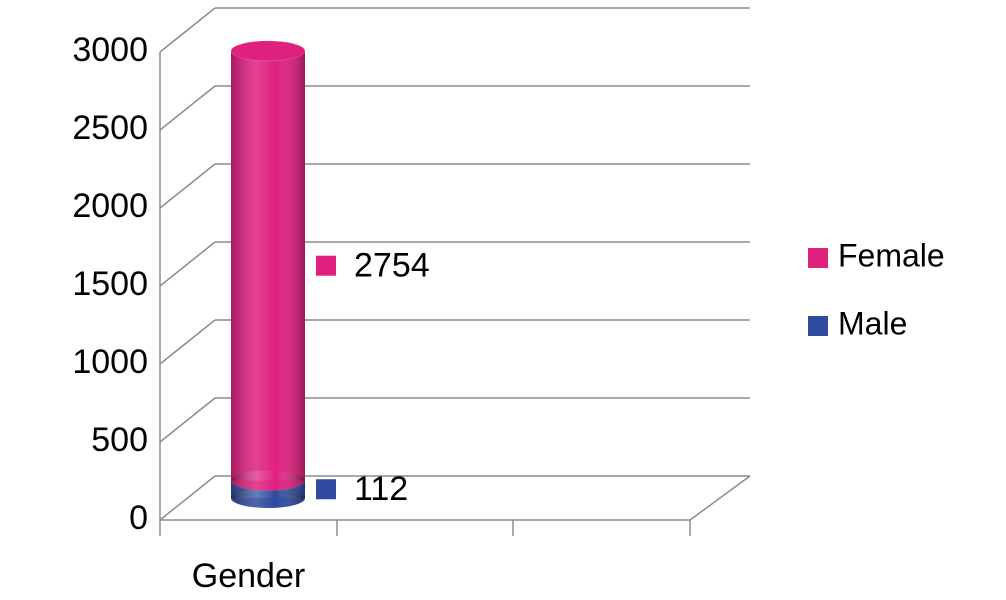 The height and width of the screenshot is (600, 1006). What do you see at coordinates (268, 51) in the screenshot?
I see `bar-top` at bounding box center [268, 51].